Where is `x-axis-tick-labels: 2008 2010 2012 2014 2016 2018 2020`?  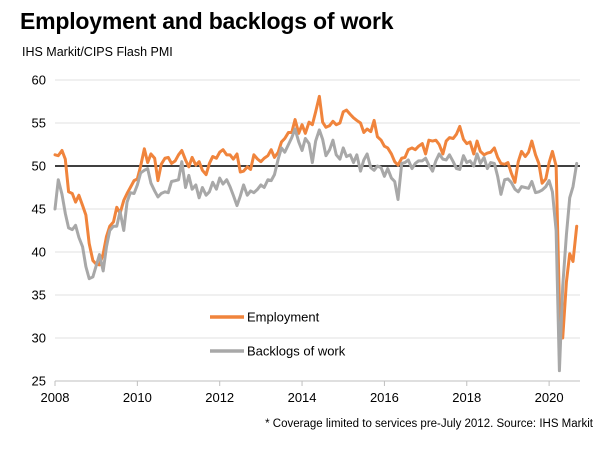
x-axis-tick-labels: 2008 2010 2012 2014 2016 2018 2020 is located at coordinates (310, 392).